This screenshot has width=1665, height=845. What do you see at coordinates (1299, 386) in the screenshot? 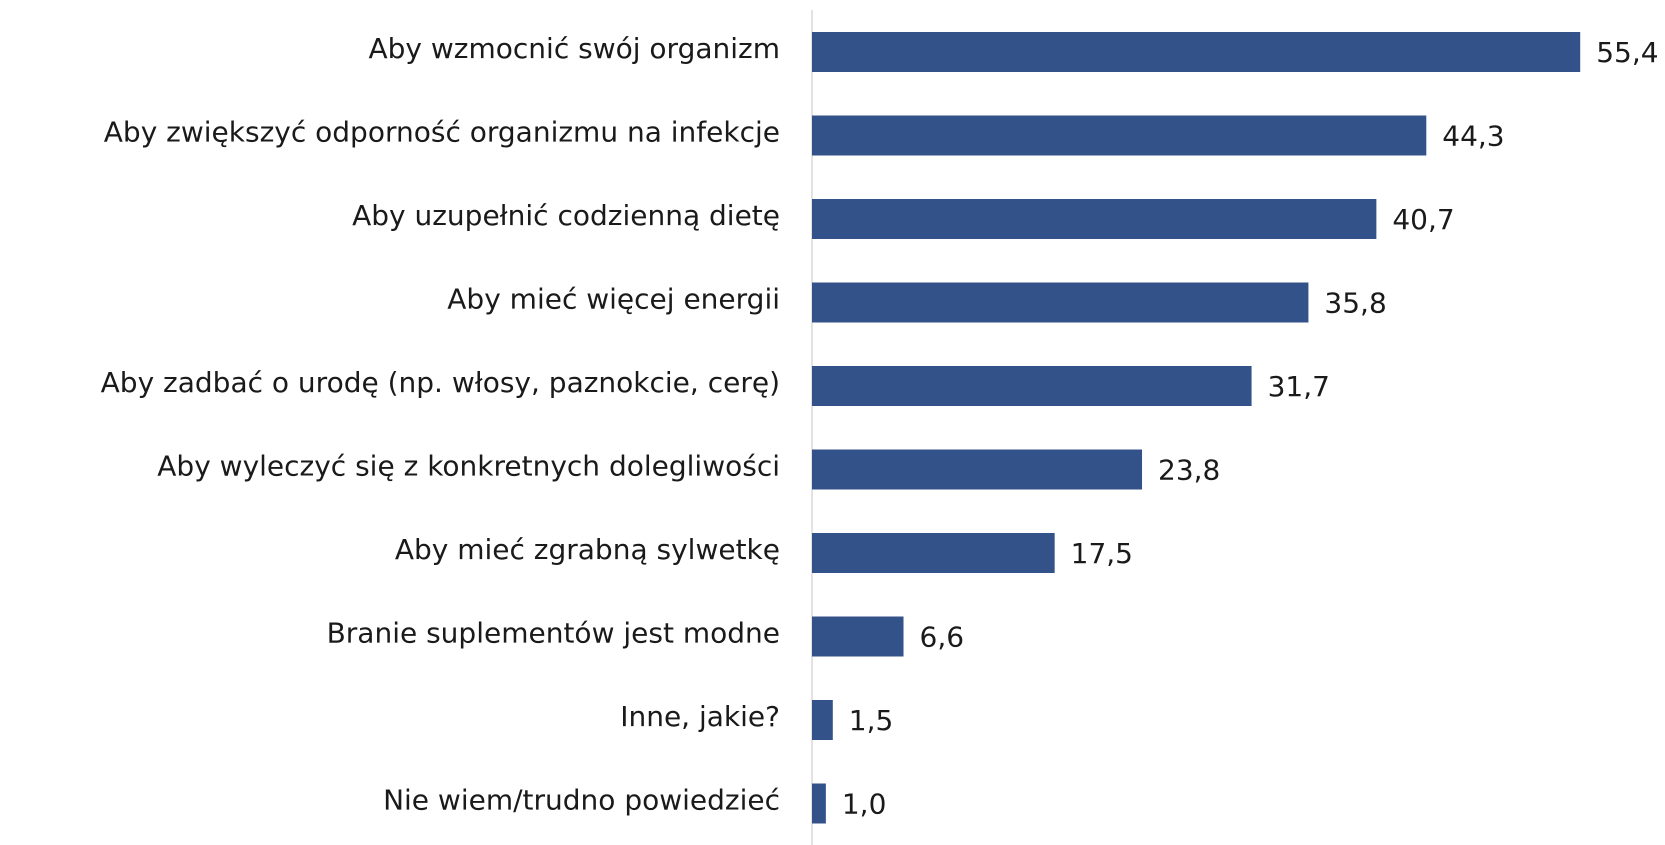
I see `value-label: 31,7` at bounding box center [1299, 386].